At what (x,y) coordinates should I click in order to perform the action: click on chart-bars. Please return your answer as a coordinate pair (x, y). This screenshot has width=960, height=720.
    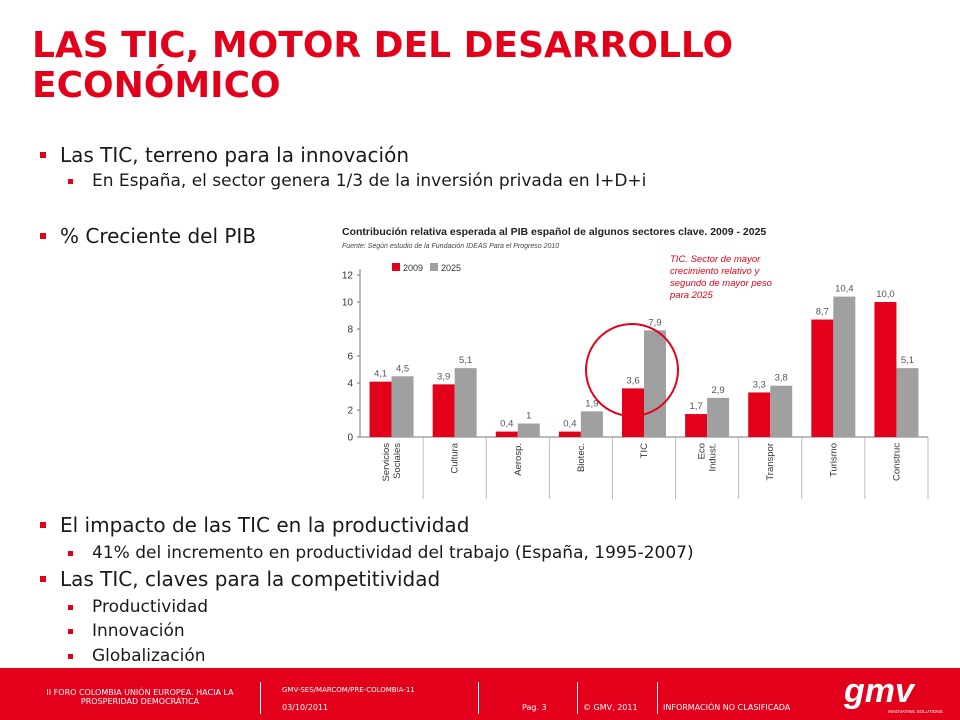
    Looking at the image, I should click on (644, 366).